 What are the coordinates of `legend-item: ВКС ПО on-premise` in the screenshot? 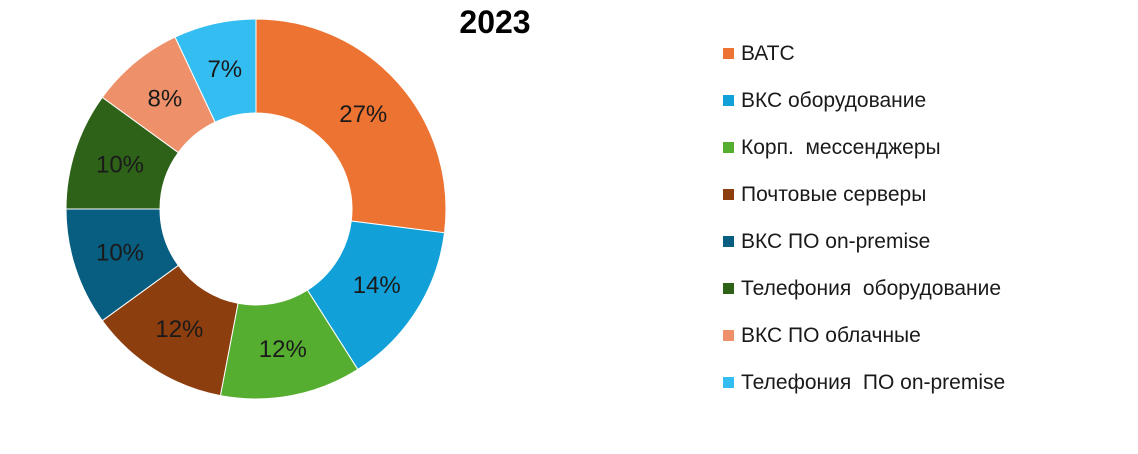 It's located at (864, 241).